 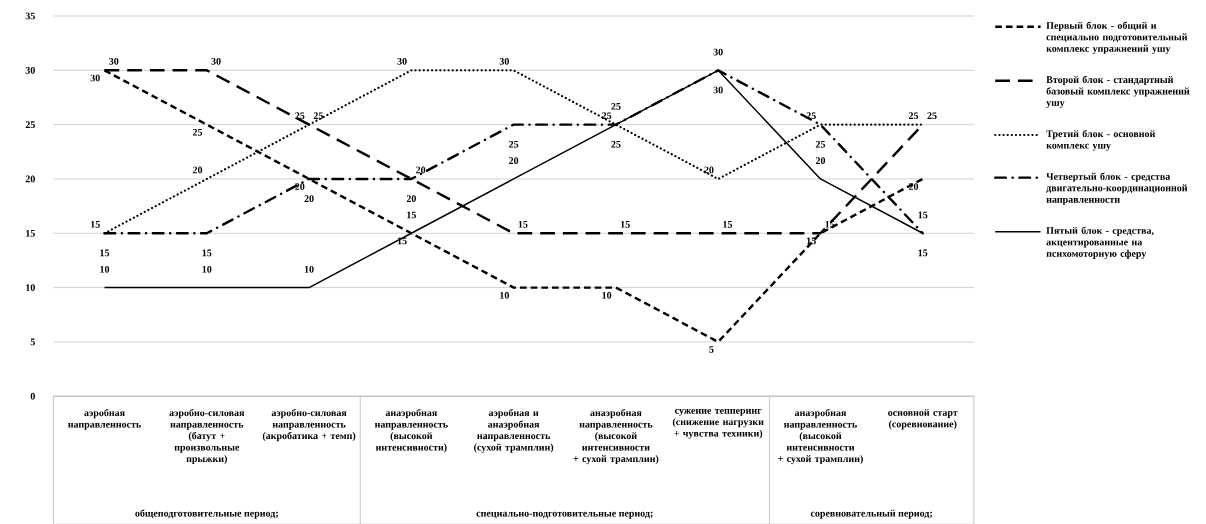 What do you see at coordinates (564, 515) in the screenshot?
I see `text: специально-подготовительные период;` at bounding box center [564, 515].